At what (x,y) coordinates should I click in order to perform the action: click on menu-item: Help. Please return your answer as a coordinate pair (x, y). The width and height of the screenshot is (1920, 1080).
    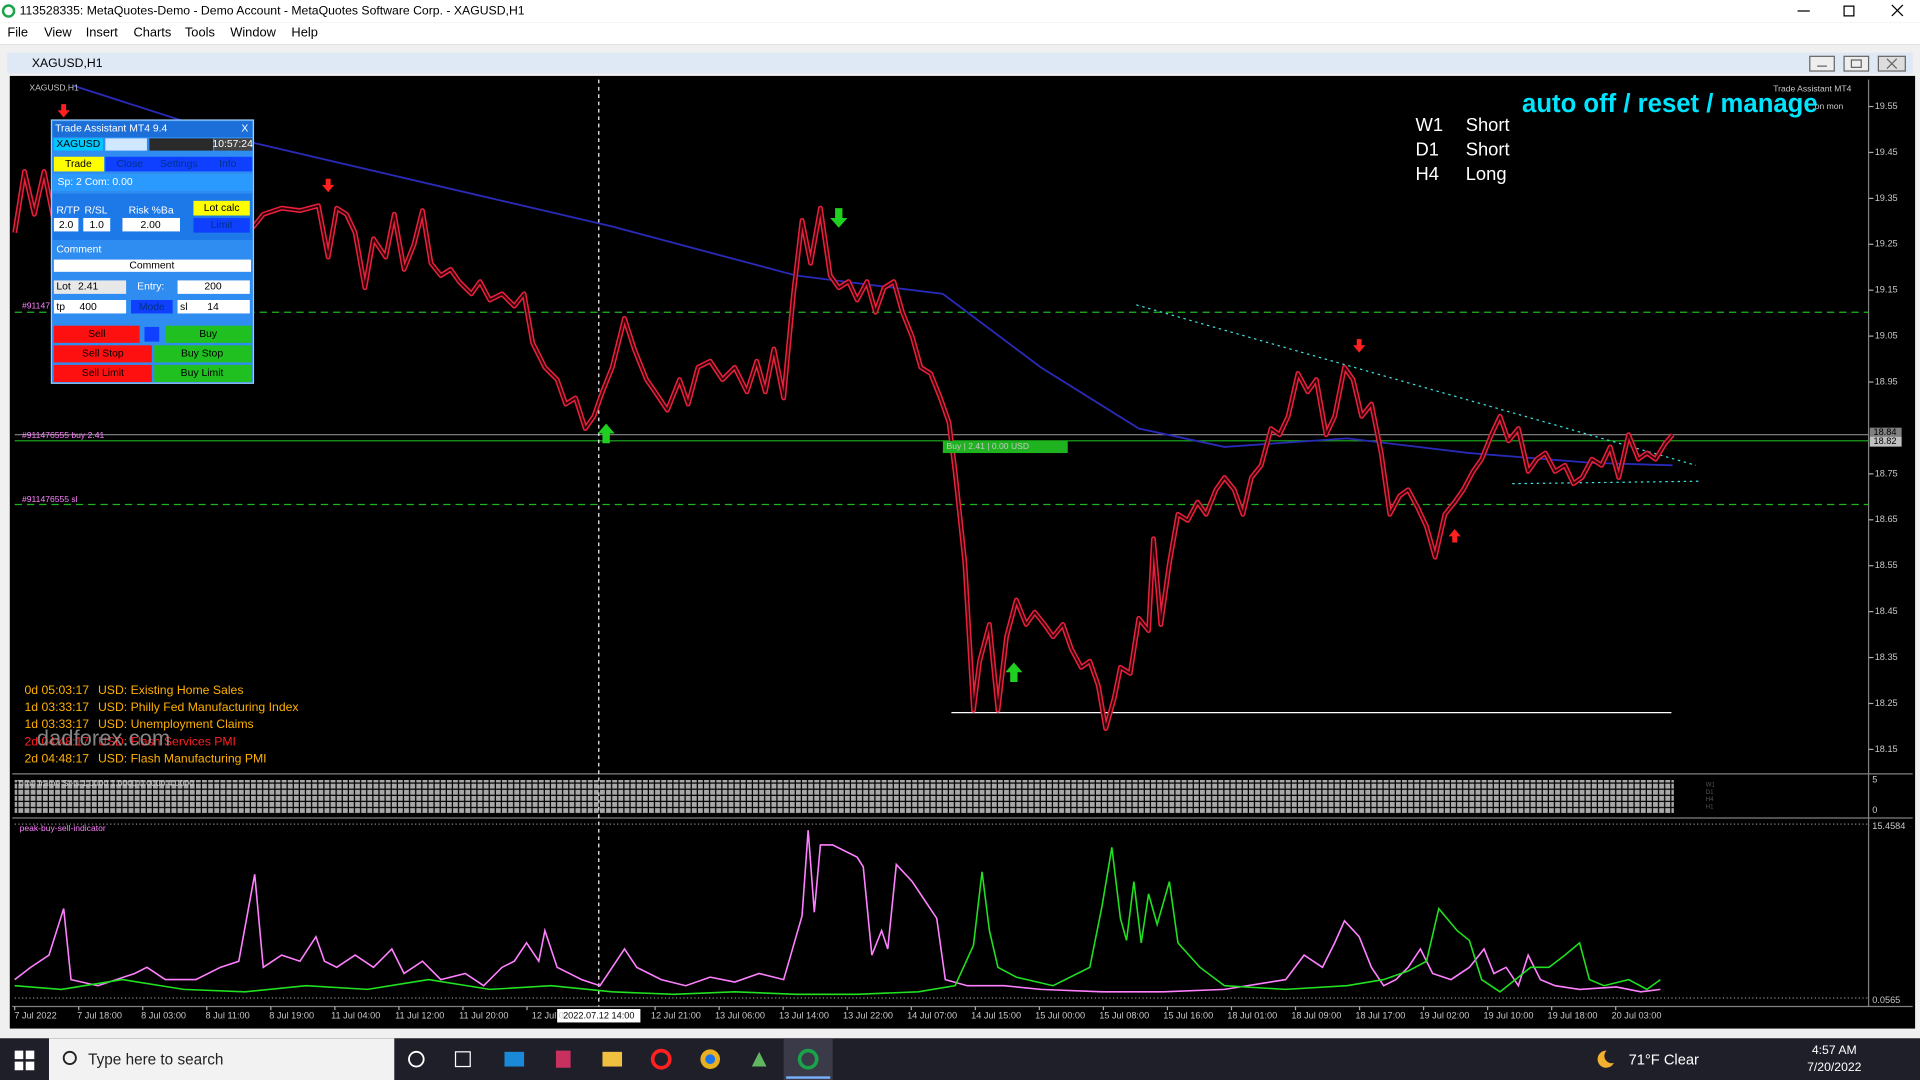
    Looking at the image, I should click on (304, 31).